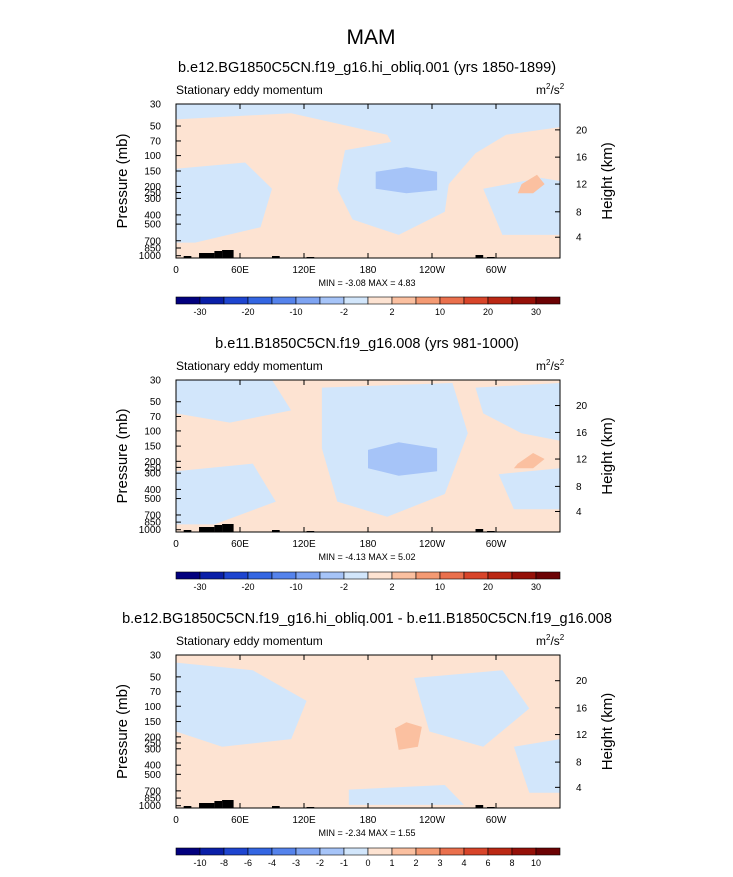 The height and width of the screenshot is (877, 733). I want to click on height-tick-label: 20, so click(582, 406).